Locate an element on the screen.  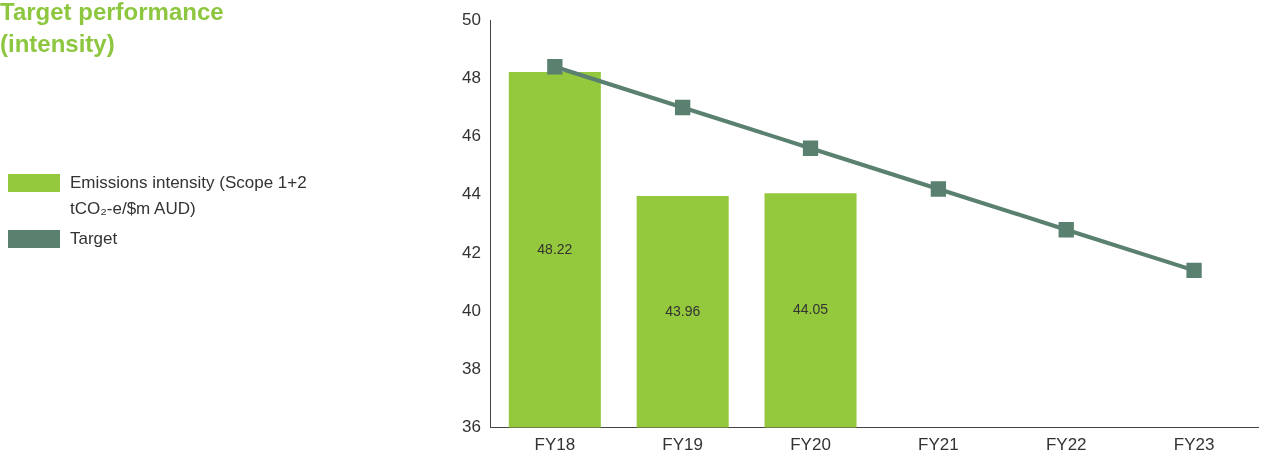
legend-label: Target is located at coordinates (94, 239).